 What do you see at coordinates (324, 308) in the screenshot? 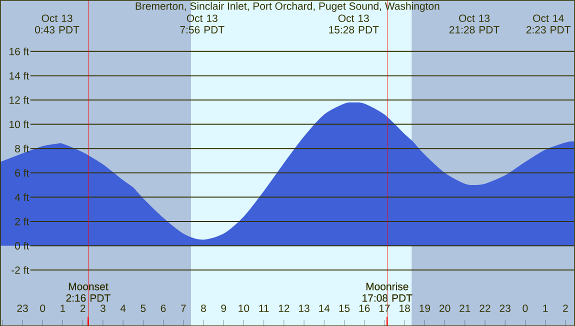
I see `x-tick-label: 14` at bounding box center [324, 308].